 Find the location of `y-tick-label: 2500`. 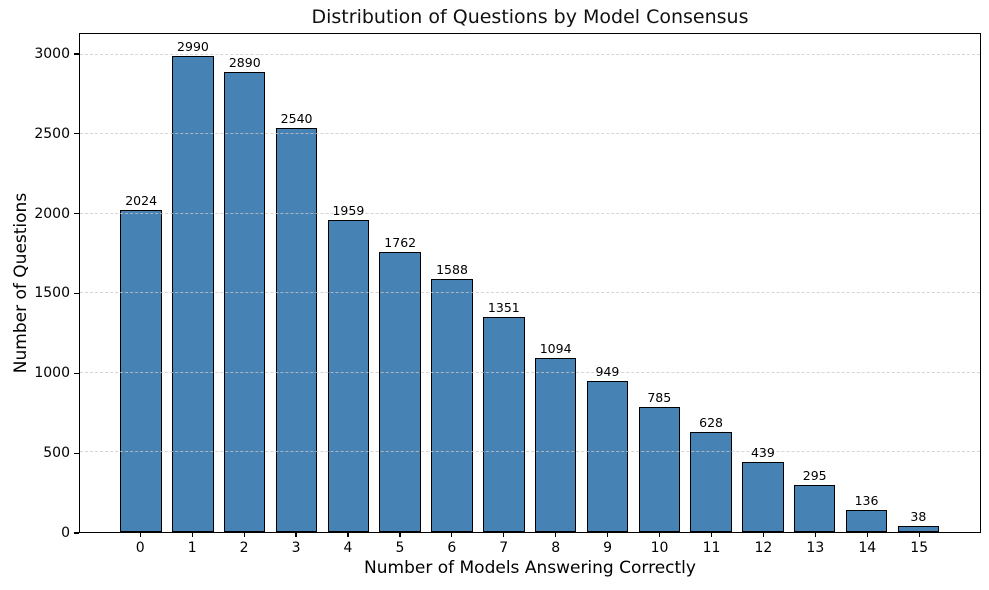

y-tick-label: 2500 is located at coordinates (52, 133).